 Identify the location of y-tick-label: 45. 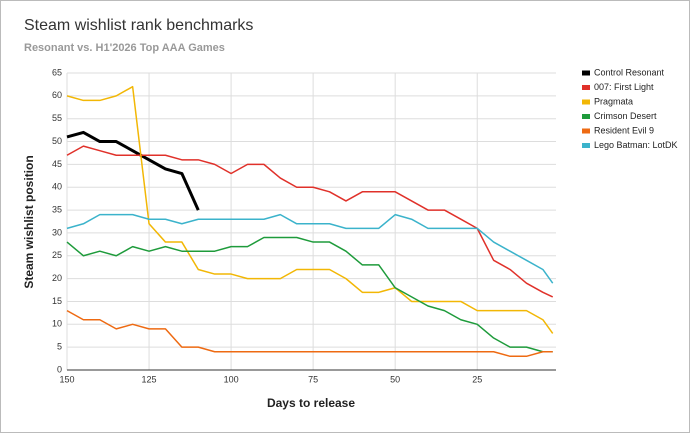
(57, 164).